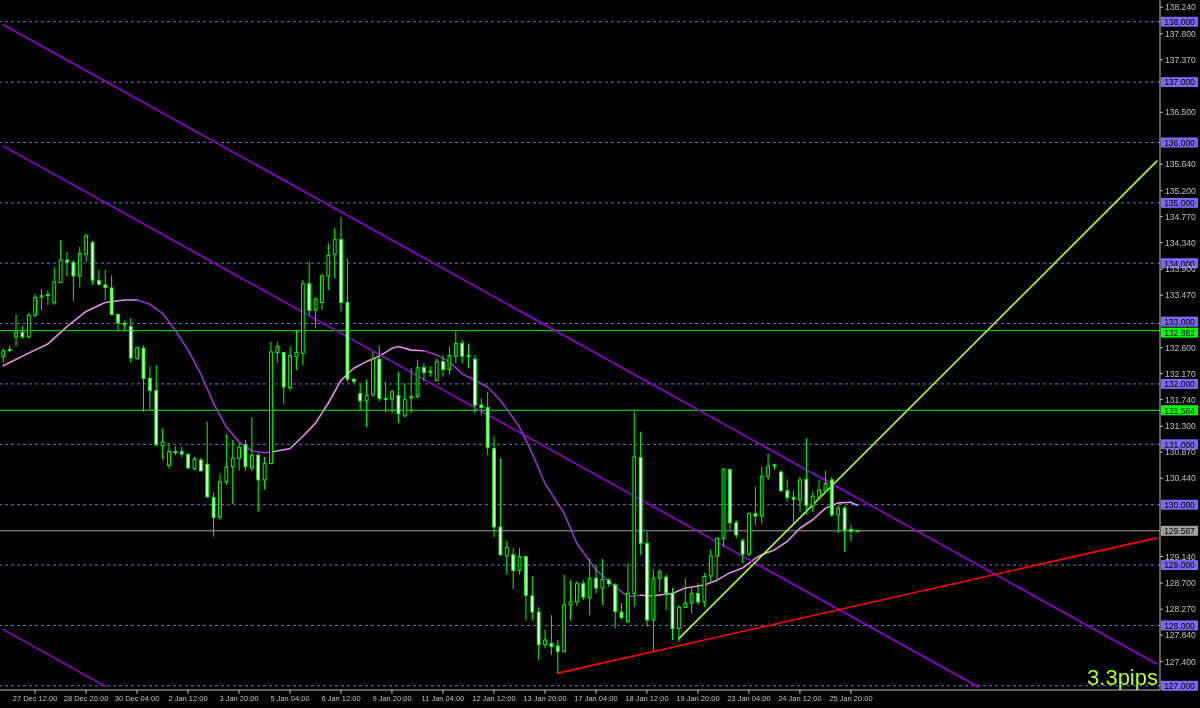  I want to click on y-tick-label: 137.800, so click(1180, 33).